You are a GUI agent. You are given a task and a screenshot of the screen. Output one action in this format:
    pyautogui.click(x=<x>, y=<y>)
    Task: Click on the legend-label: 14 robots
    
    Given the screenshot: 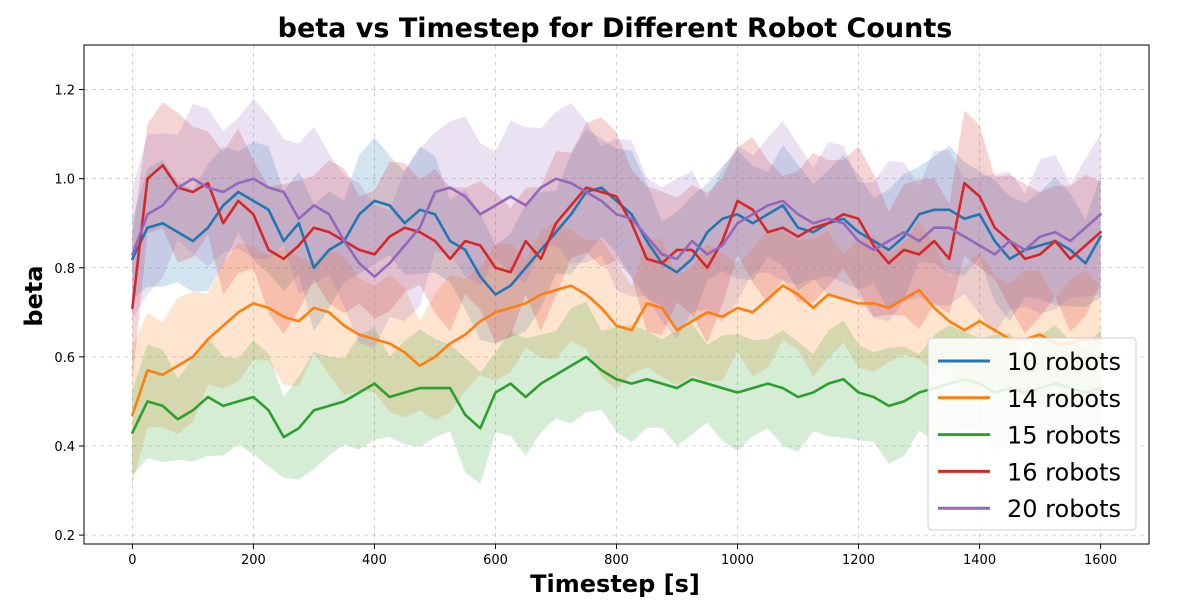 What is the action you would take?
    pyautogui.click(x=1064, y=399)
    